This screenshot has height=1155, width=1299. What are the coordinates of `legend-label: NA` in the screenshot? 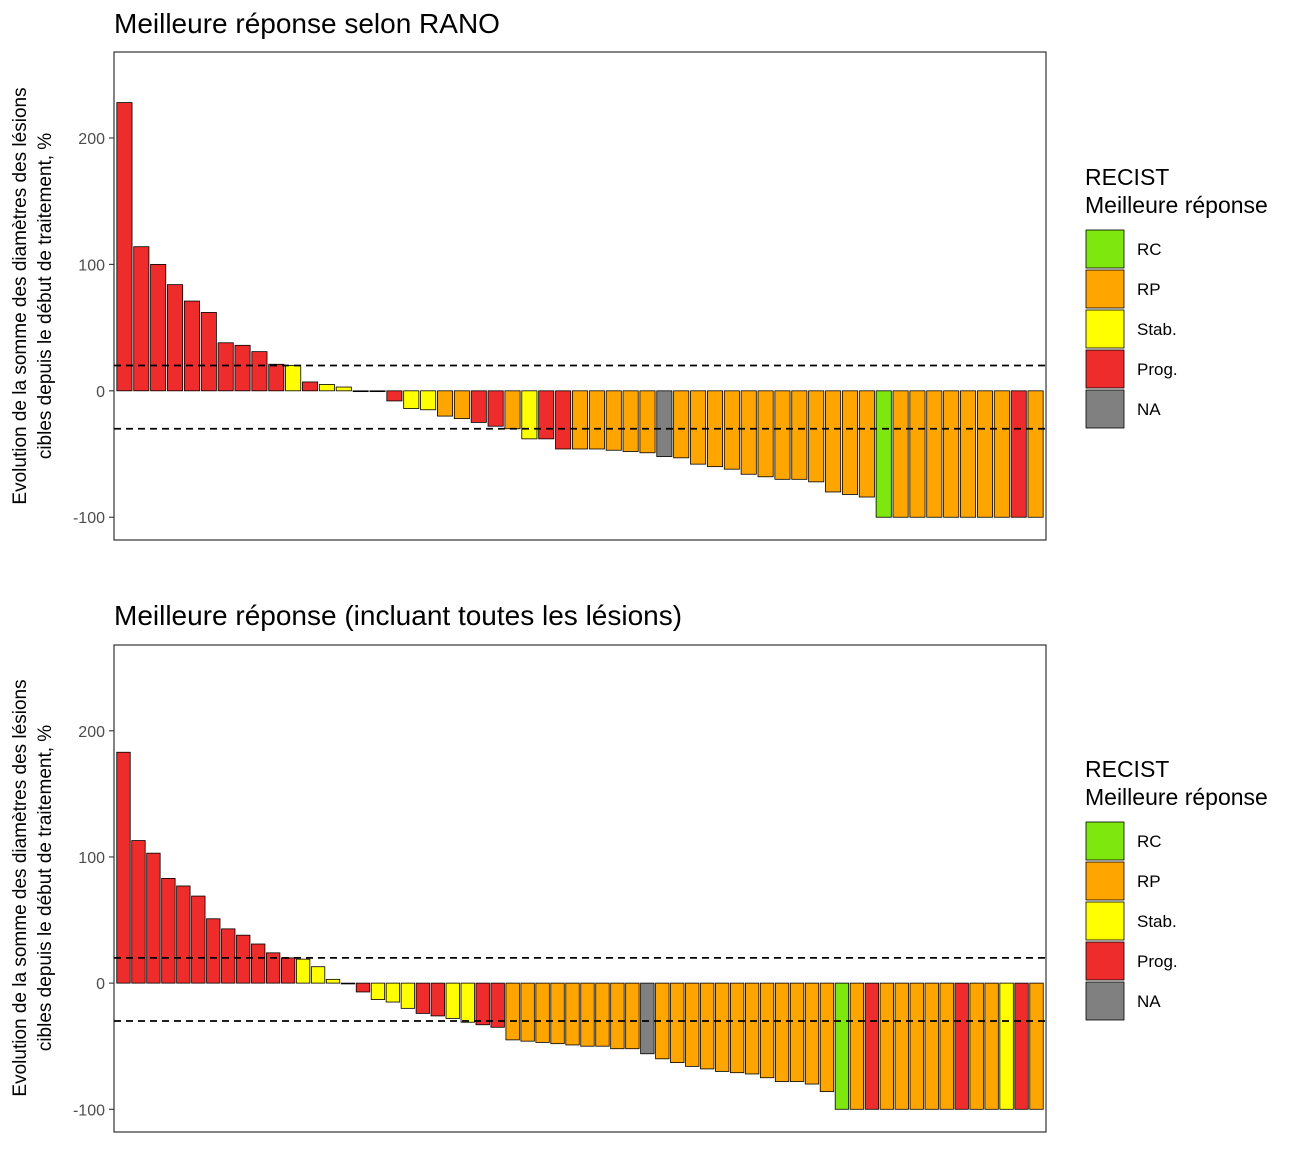 It's located at (1149, 409).